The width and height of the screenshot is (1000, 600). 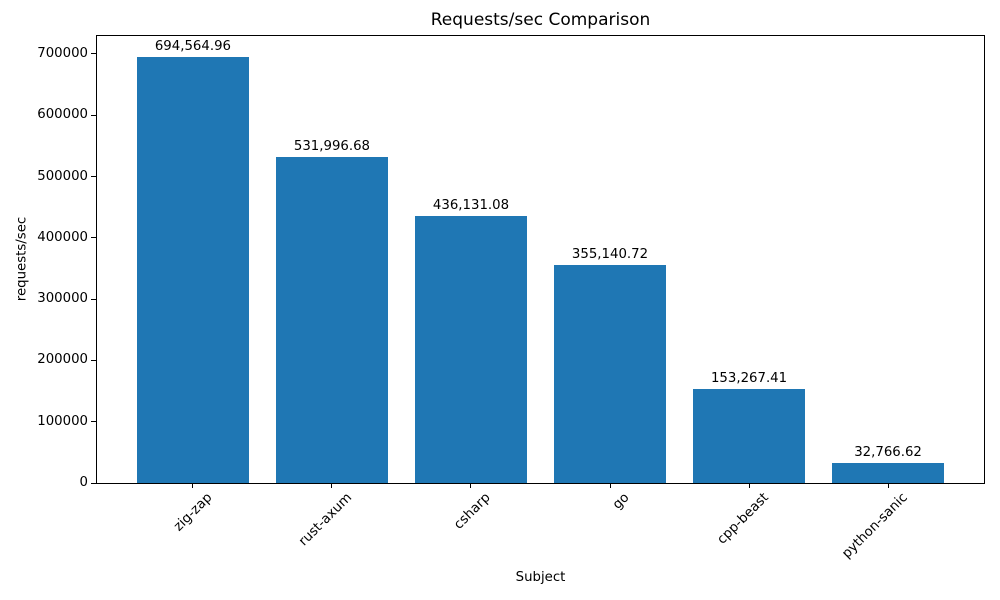 I want to click on x-tick-label-zig-zap: zig-zap, so click(x=193, y=512).